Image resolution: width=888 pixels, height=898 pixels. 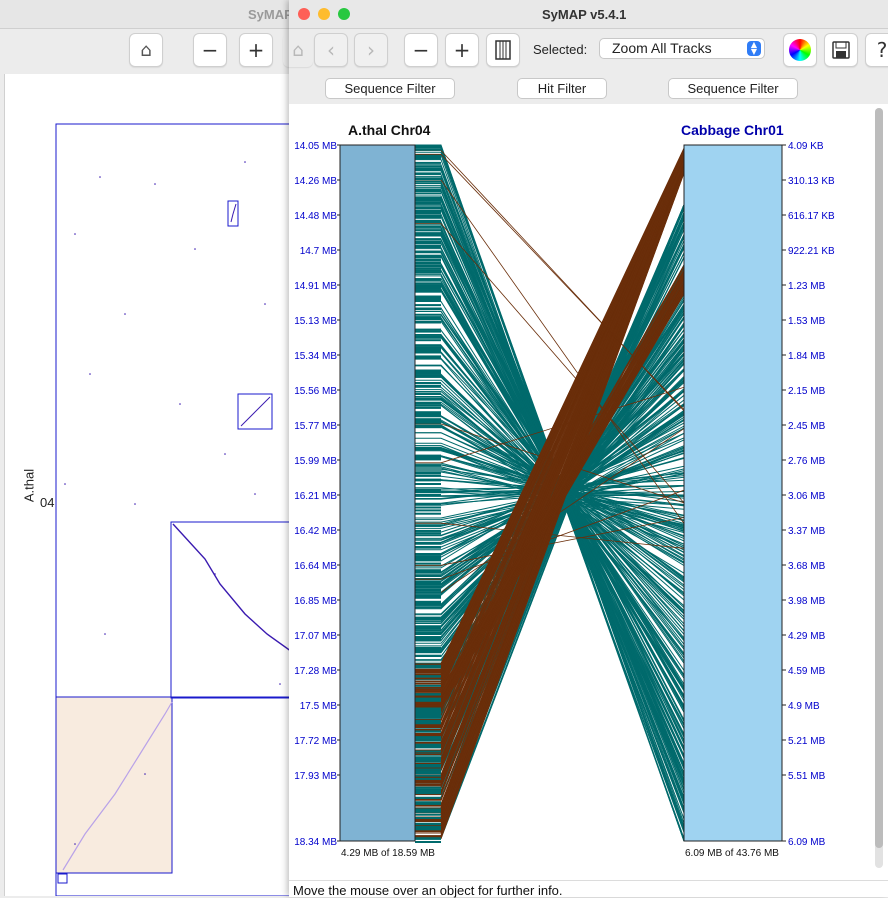 What do you see at coordinates (315, 461) in the screenshot?
I see `left-tick-label: 15.99 MB` at bounding box center [315, 461].